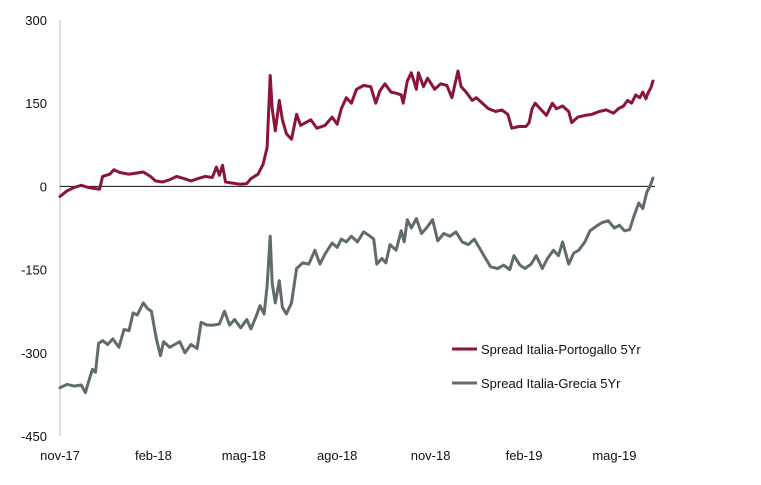 The height and width of the screenshot is (485, 761). I want to click on x-tick-label: feb-18, so click(153, 455).